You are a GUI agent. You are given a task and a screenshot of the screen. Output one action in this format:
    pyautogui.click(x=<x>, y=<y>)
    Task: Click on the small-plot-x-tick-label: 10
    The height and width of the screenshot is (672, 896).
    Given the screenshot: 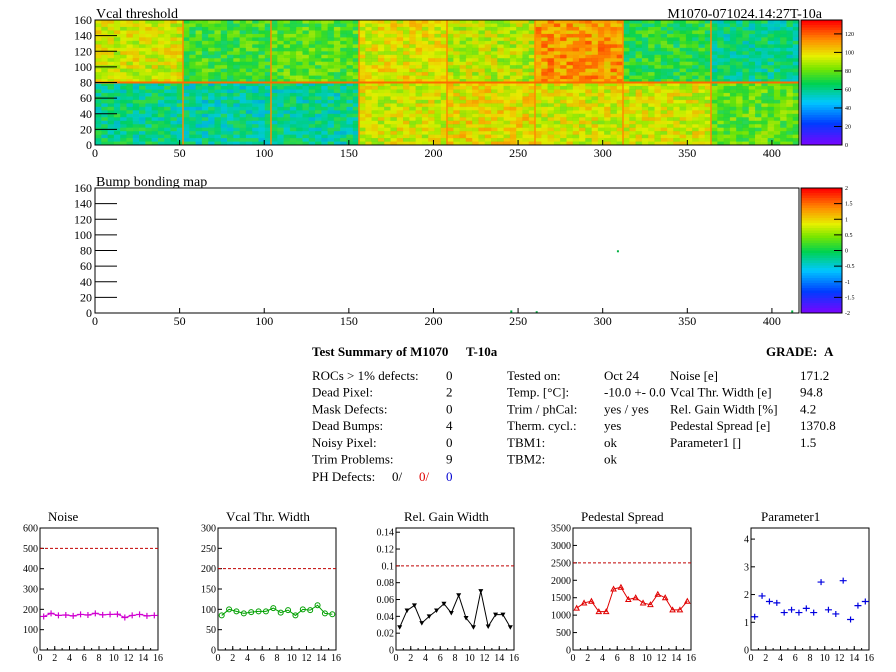 What is the action you would take?
    pyautogui.click(x=292, y=658)
    